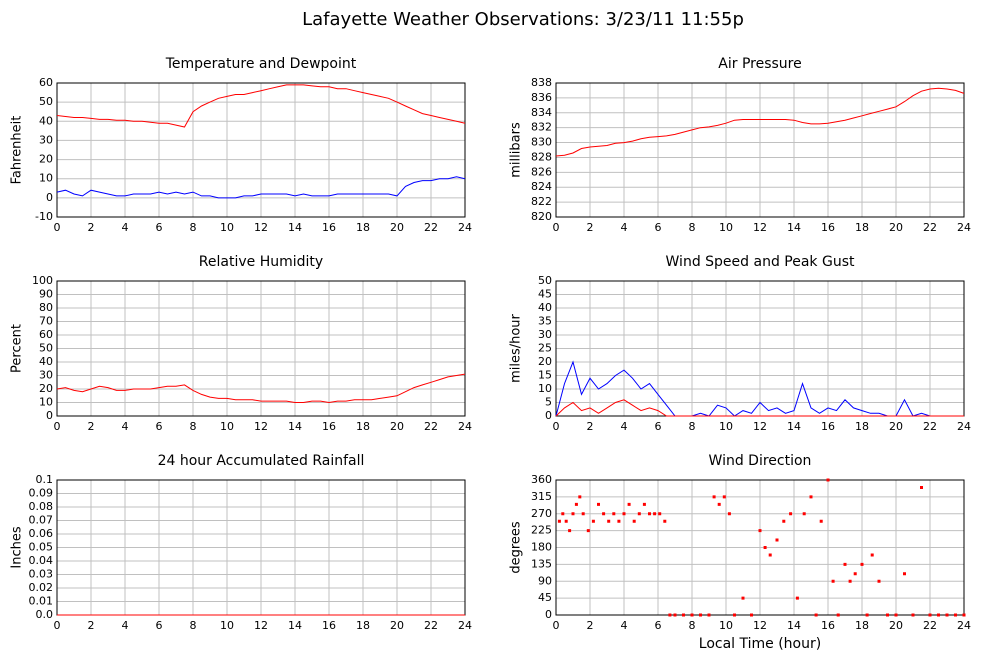  Describe the element at coordinates (17, 348) in the screenshot. I see `y-axis-label: Percent` at that location.